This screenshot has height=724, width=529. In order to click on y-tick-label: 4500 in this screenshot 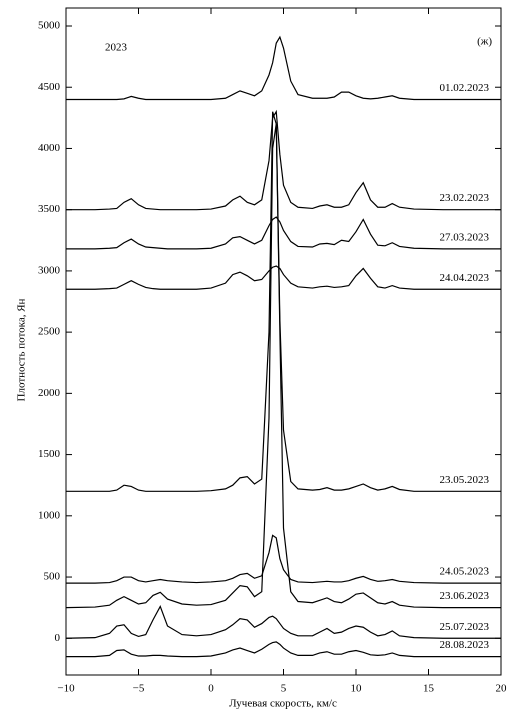, I will do `click(49, 87)`.